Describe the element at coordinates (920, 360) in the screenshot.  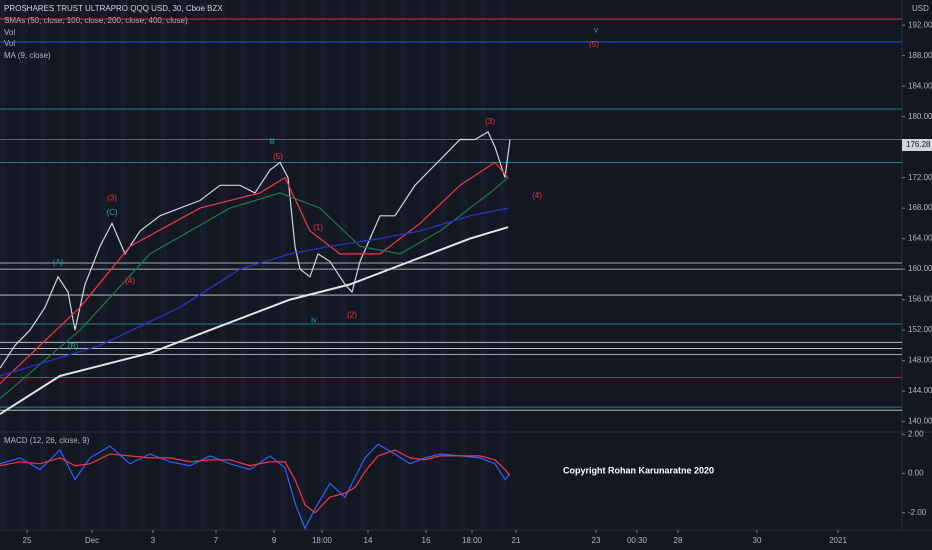
I see `y-tick-label: 148.00` at that location.